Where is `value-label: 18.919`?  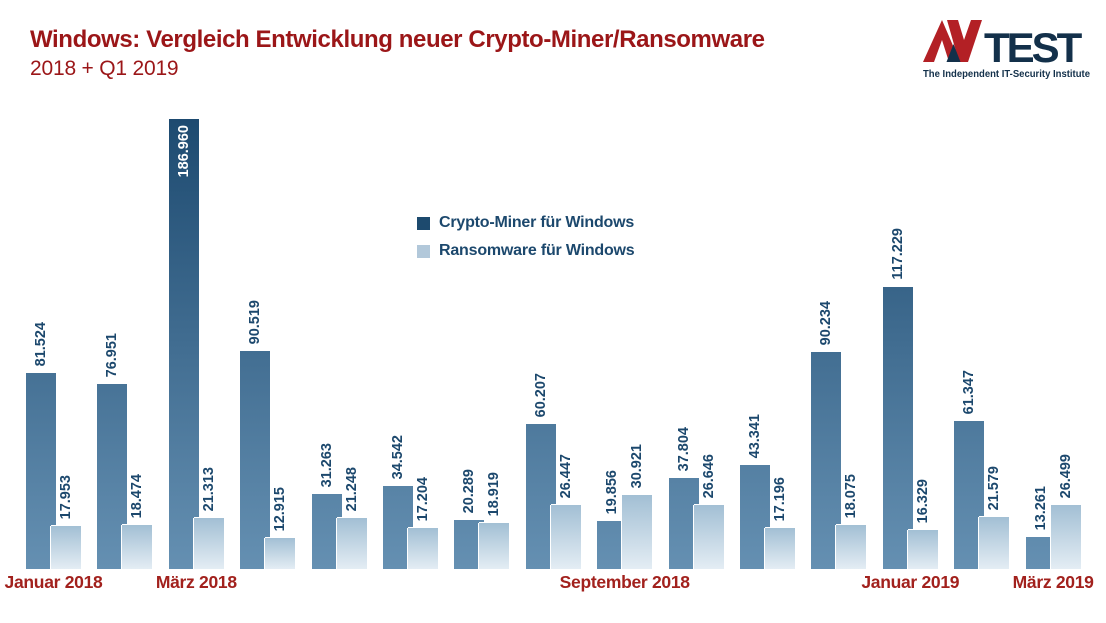 value-label: 18.919 is located at coordinates (494, 493).